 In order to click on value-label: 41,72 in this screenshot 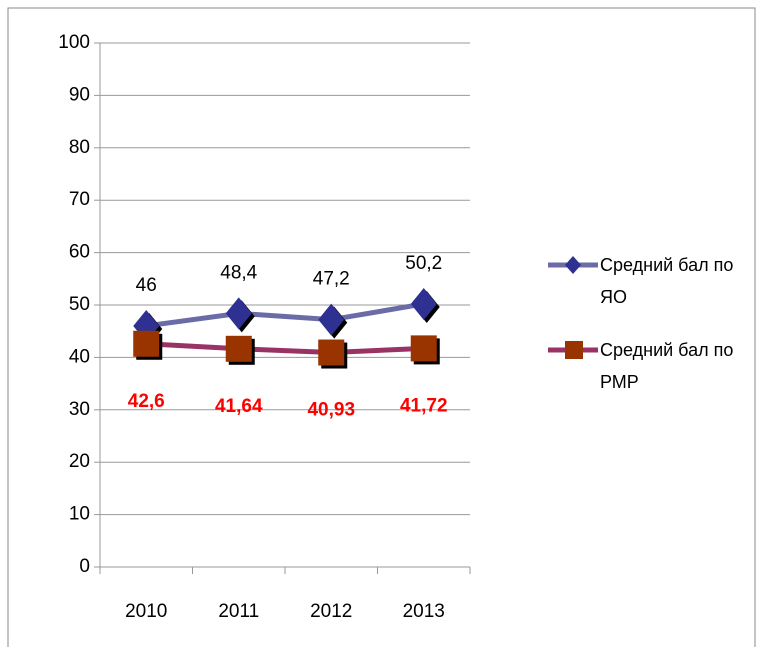, I will do `click(424, 405)`.